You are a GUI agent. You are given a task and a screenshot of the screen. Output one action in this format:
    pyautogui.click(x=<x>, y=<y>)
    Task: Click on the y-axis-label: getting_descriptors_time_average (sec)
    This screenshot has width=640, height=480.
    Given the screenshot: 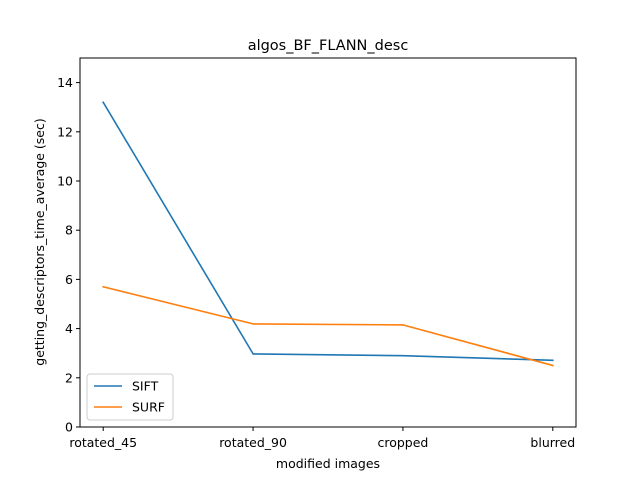 What is the action you would take?
    pyautogui.click(x=39, y=241)
    